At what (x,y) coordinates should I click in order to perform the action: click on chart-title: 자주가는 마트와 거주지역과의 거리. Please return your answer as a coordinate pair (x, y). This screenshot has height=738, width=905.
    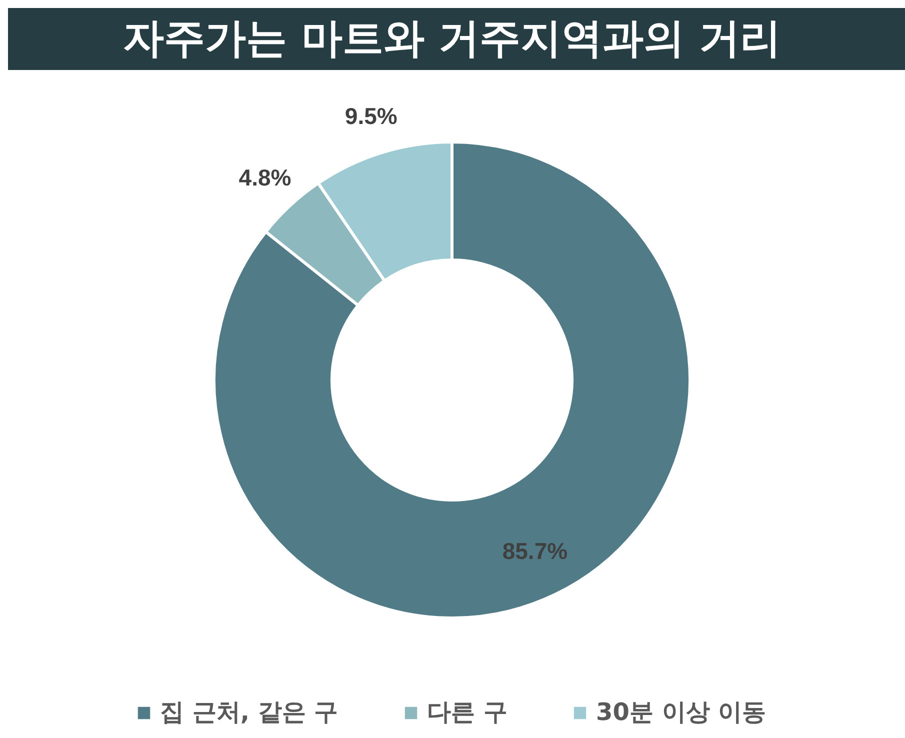
    Looking at the image, I should click on (452, 38).